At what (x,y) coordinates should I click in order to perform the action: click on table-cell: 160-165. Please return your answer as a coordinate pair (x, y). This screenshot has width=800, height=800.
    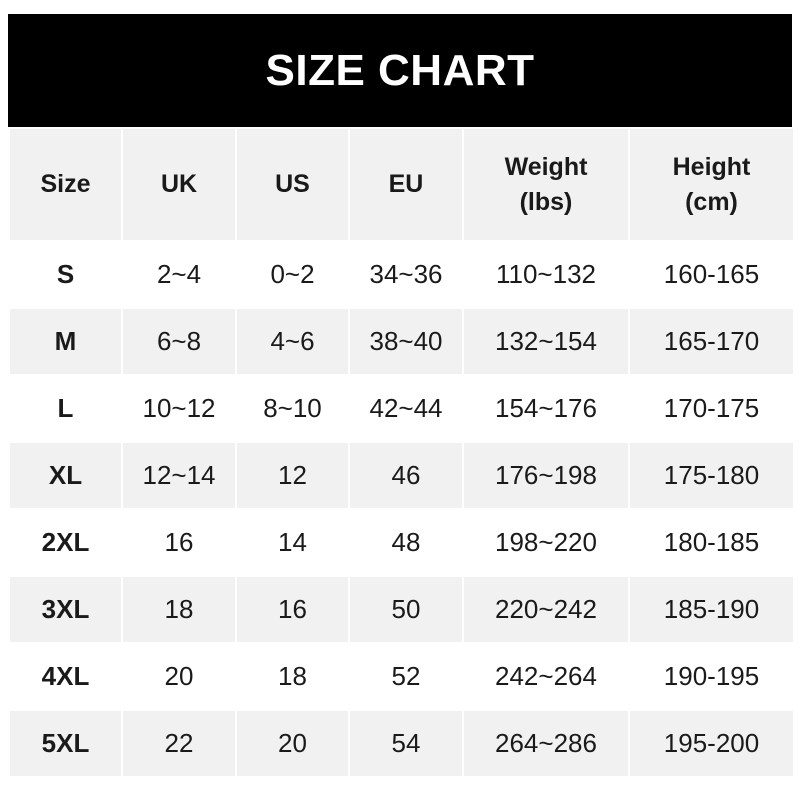
    Looking at the image, I should click on (711, 274).